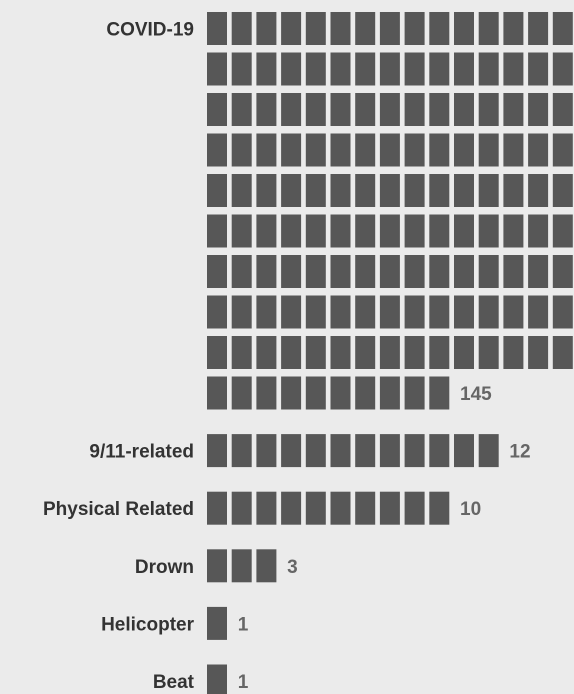 The height and width of the screenshot is (694, 574). What do you see at coordinates (118, 509) in the screenshot?
I see `category-label-physical-related: Physical Related` at bounding box center [118, 509].